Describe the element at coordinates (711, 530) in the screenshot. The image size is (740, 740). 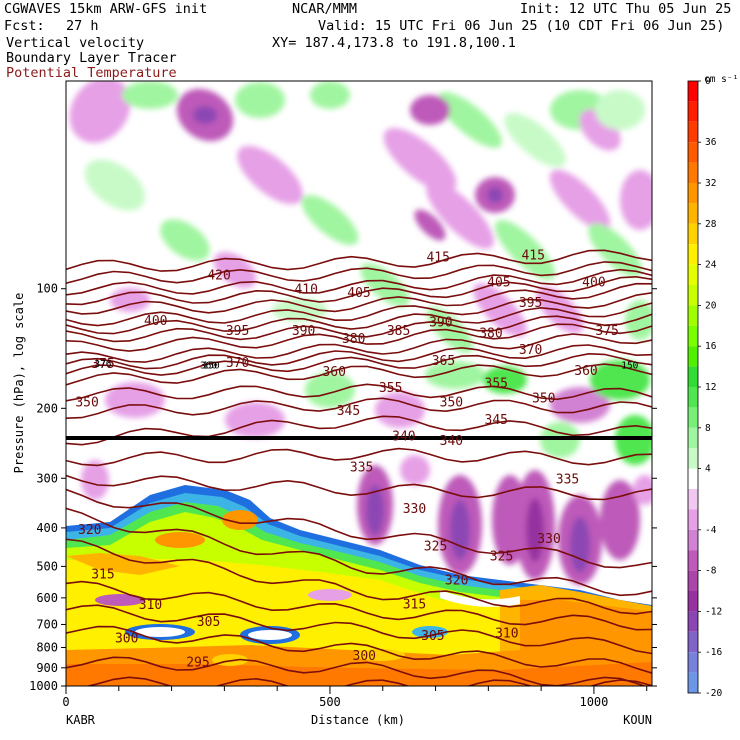
I see `colorbar-tick-label: -4` at that location.